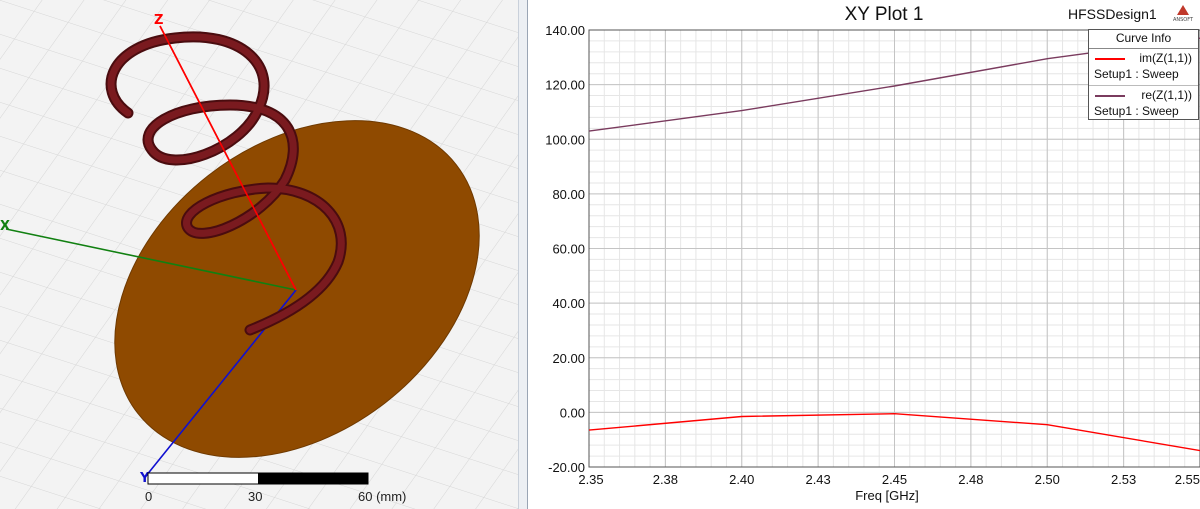 Image resolution: width=1200 pixels, height=509 pixels. I want to click on y-tick-label: 80.00, so click(568, 194).